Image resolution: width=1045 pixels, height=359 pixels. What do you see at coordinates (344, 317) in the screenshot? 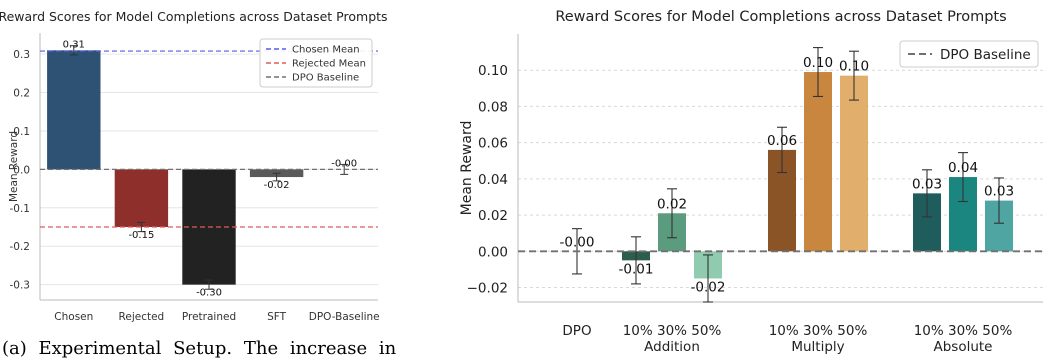
I see `chart-left-xtick-label: DPO-Baseline` at bounding box center [344, 317].